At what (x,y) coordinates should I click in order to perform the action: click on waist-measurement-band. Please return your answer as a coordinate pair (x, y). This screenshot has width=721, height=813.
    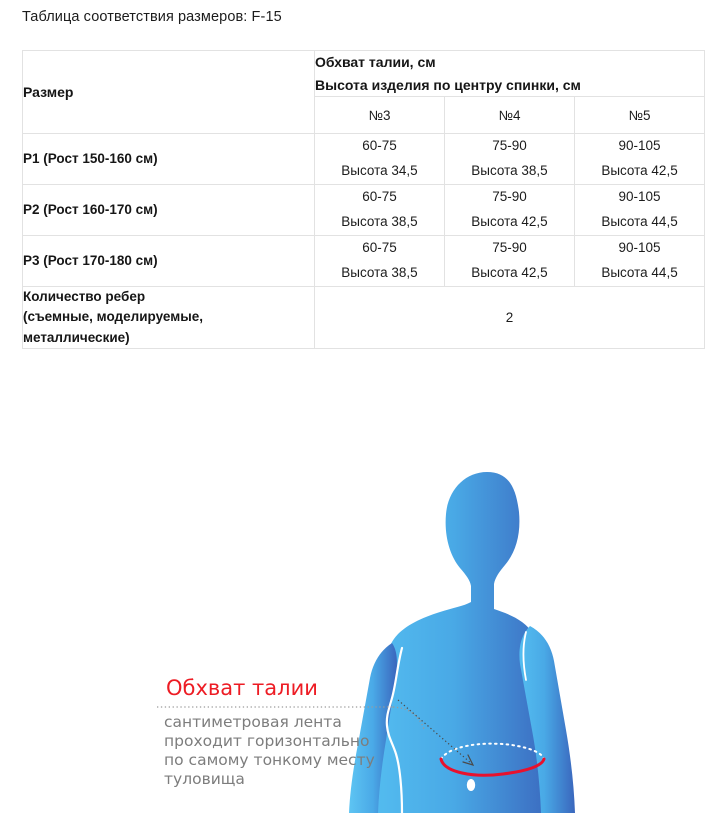
    Looking at the image, I should click on (492, 759).